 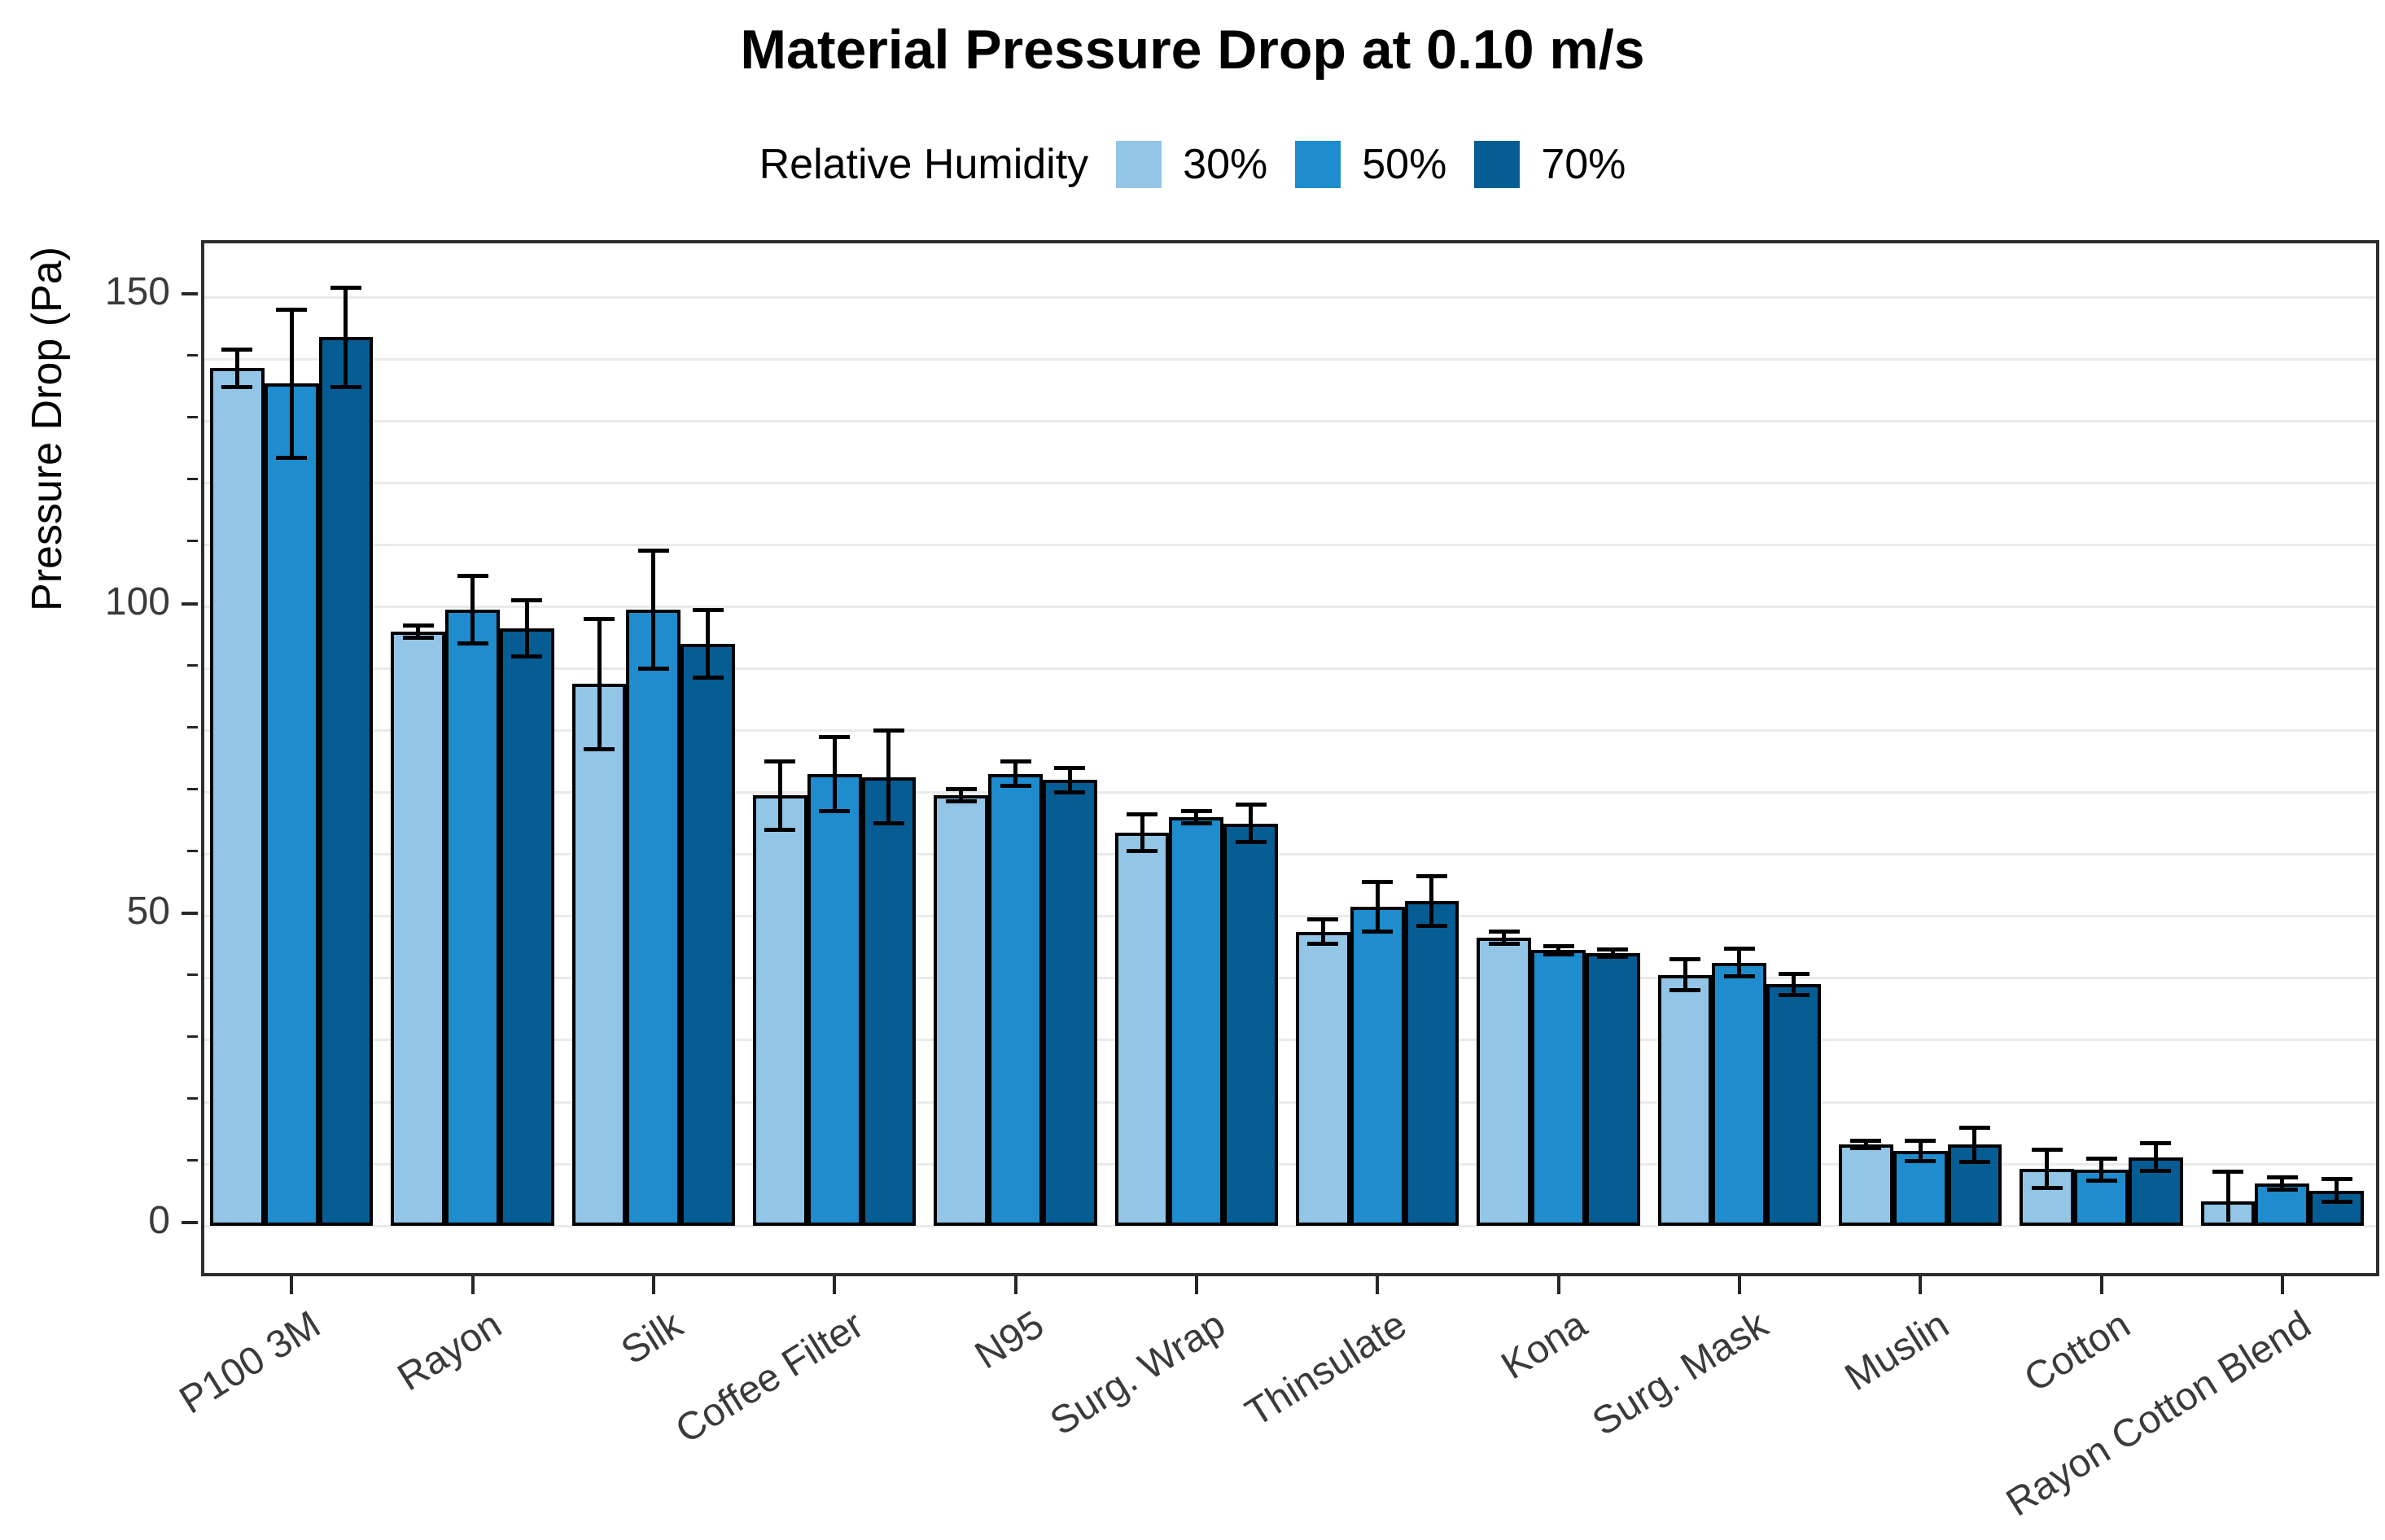 I want to click on x-tick-label: Coffee Filter, so click(x=769, y=1377).